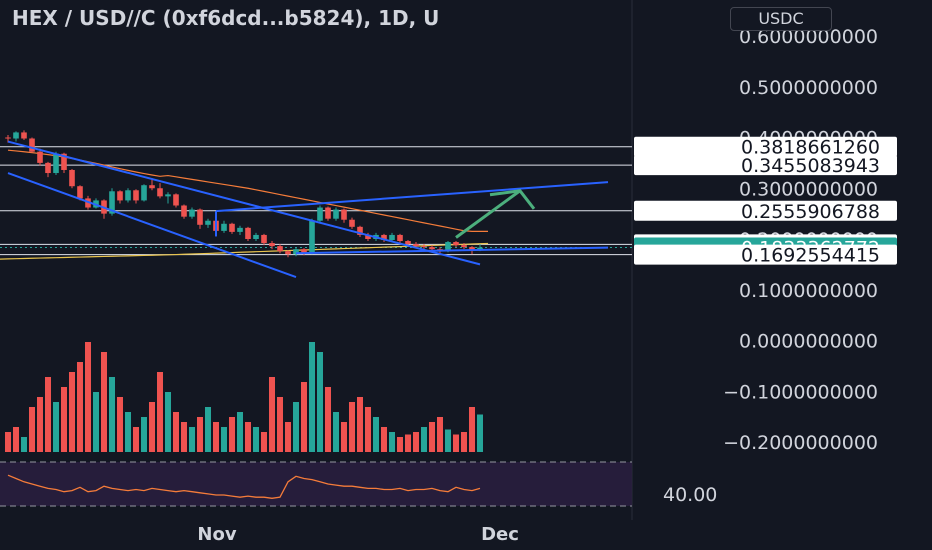  Describe the element at coordinates (152, 225) in the screenshot. I see `channel-lower-line` at that location.